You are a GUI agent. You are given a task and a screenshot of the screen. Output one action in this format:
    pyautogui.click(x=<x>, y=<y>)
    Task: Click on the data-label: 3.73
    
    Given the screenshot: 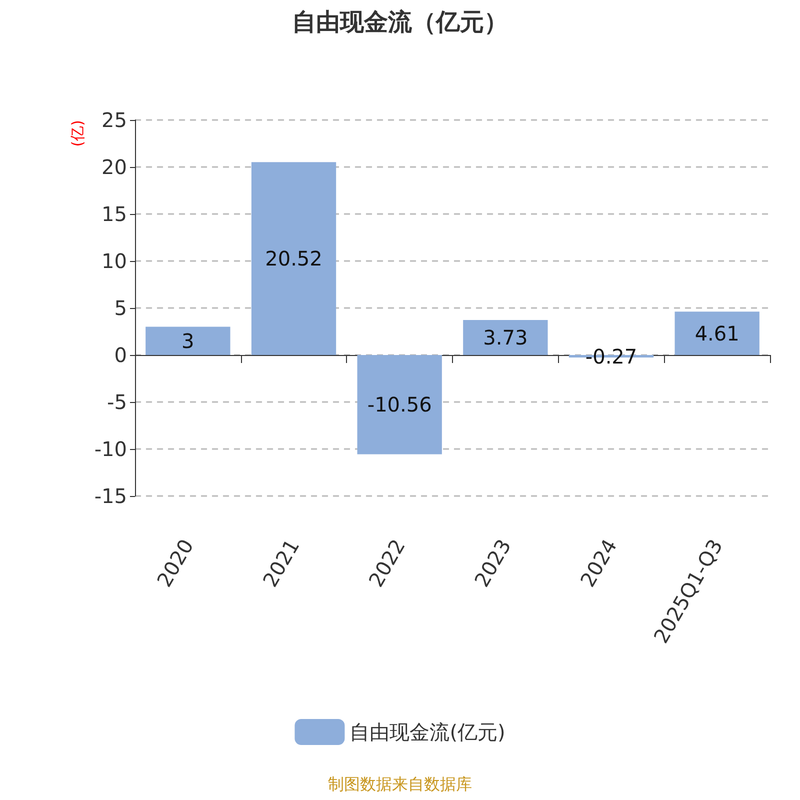 What is the action you would take?
    pyautogui.click(x=505, y=337)
    